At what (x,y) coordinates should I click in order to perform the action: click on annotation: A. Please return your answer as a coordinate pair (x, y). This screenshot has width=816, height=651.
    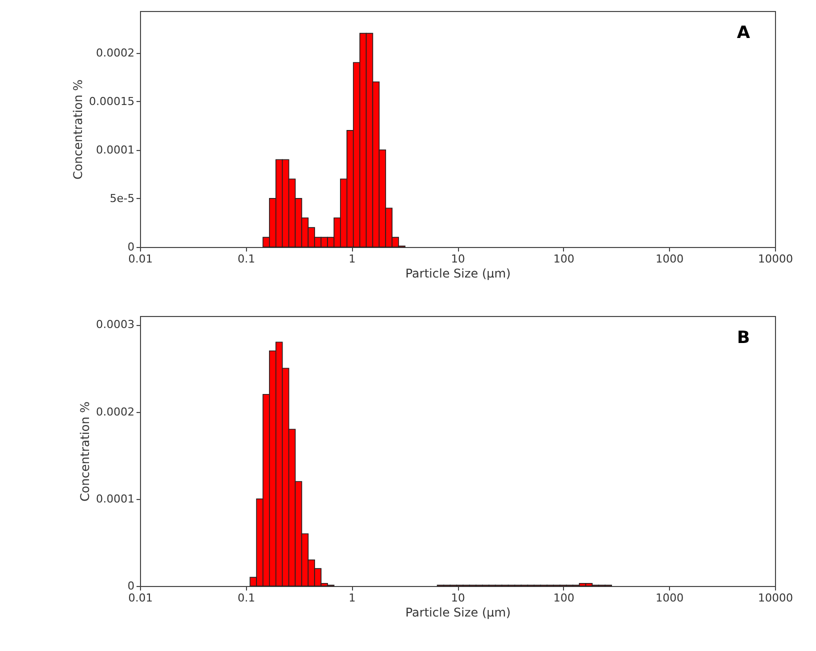
    Looking at the image, I should click on (743, 33).